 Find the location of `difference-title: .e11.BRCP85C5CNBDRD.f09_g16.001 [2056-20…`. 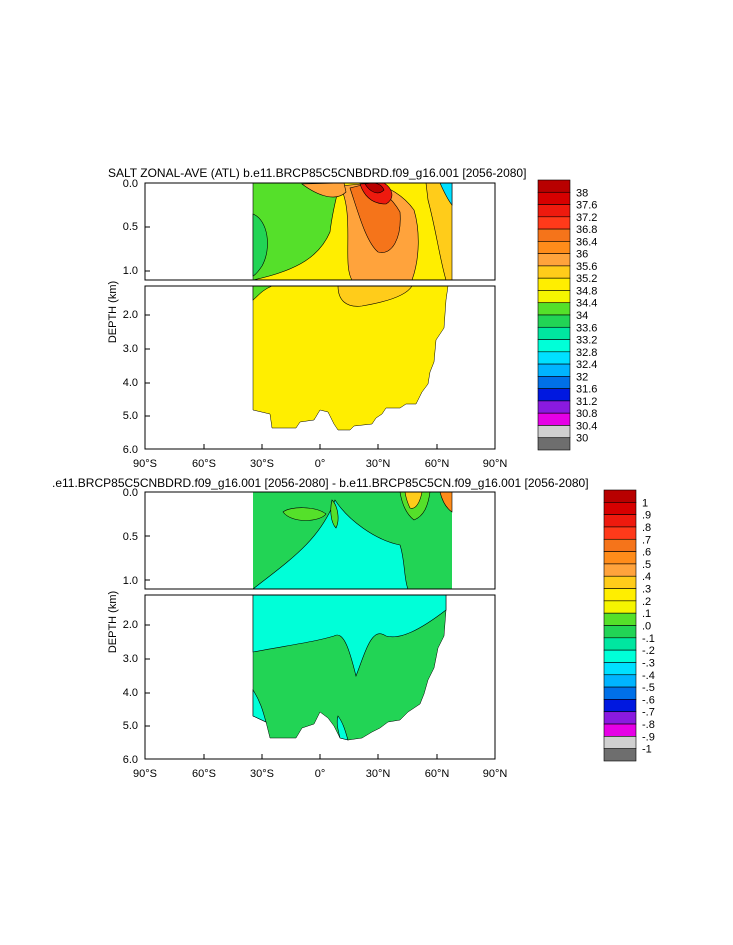

difference-title: .e11.BRCP85C5CNBDRD.f09_g16.001 [2056-20… is located at coordinates (320, 483).